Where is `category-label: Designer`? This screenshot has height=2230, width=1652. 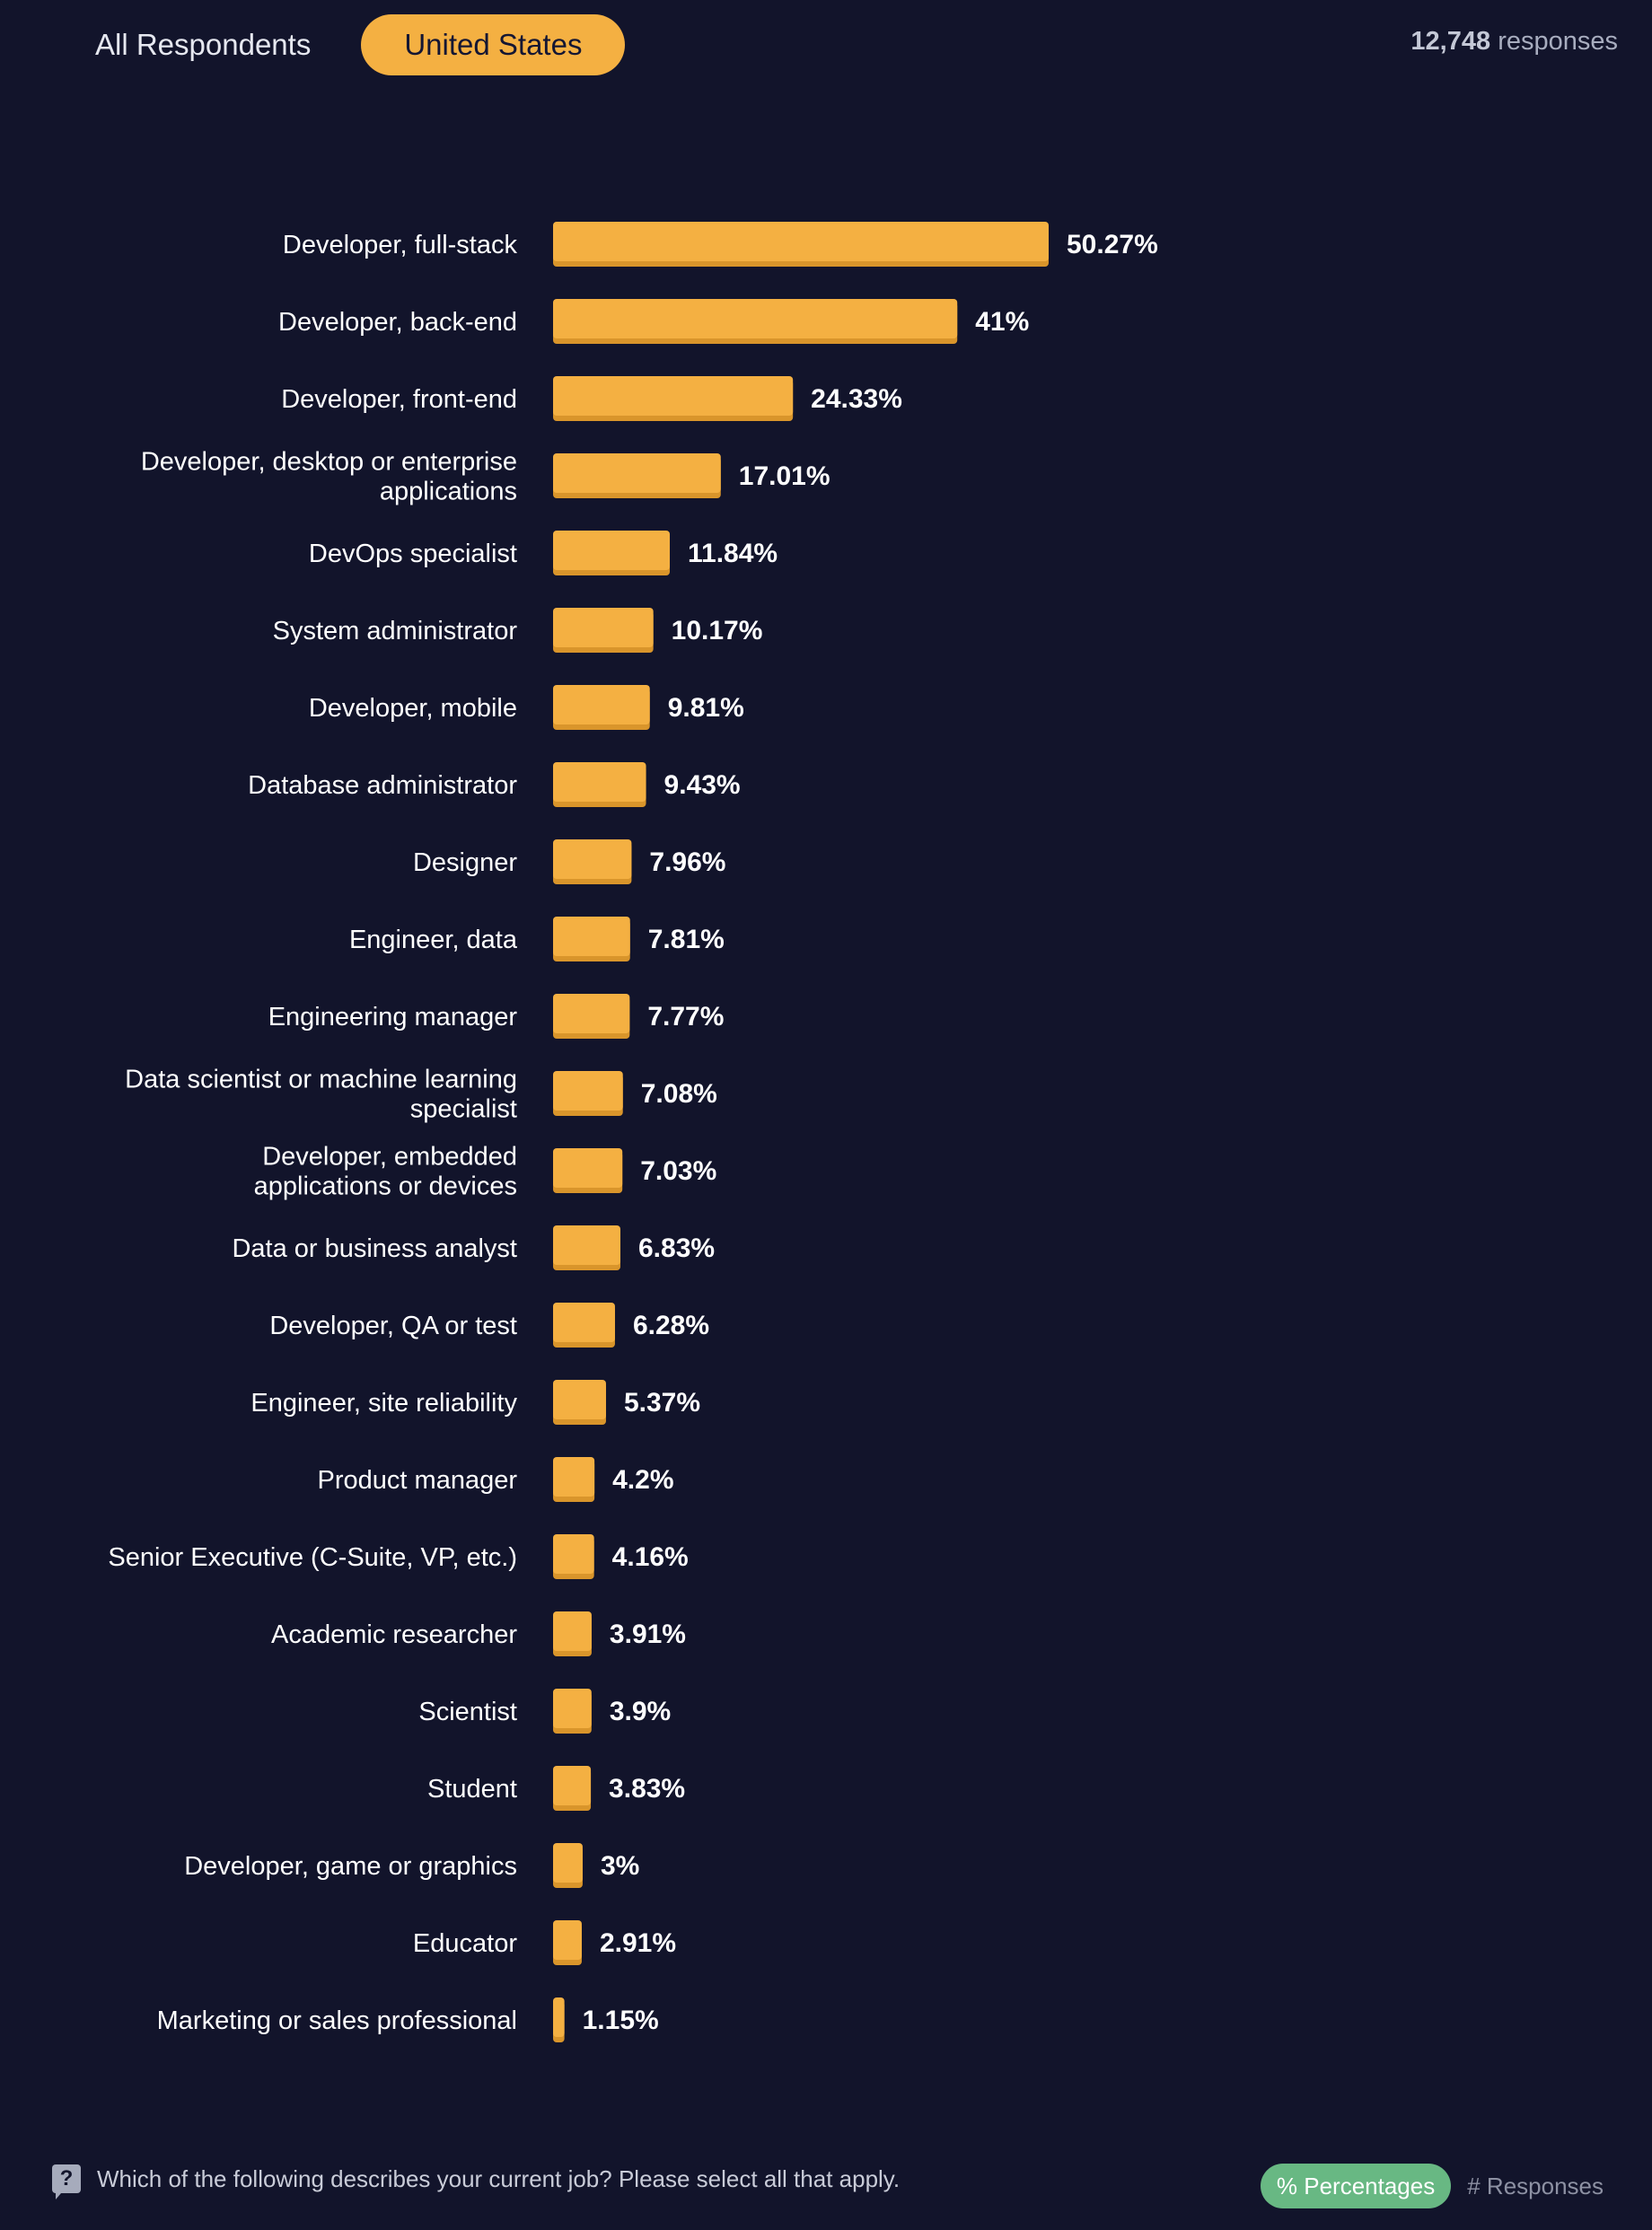 category-label: Designer is located at coordinates (465, 862).